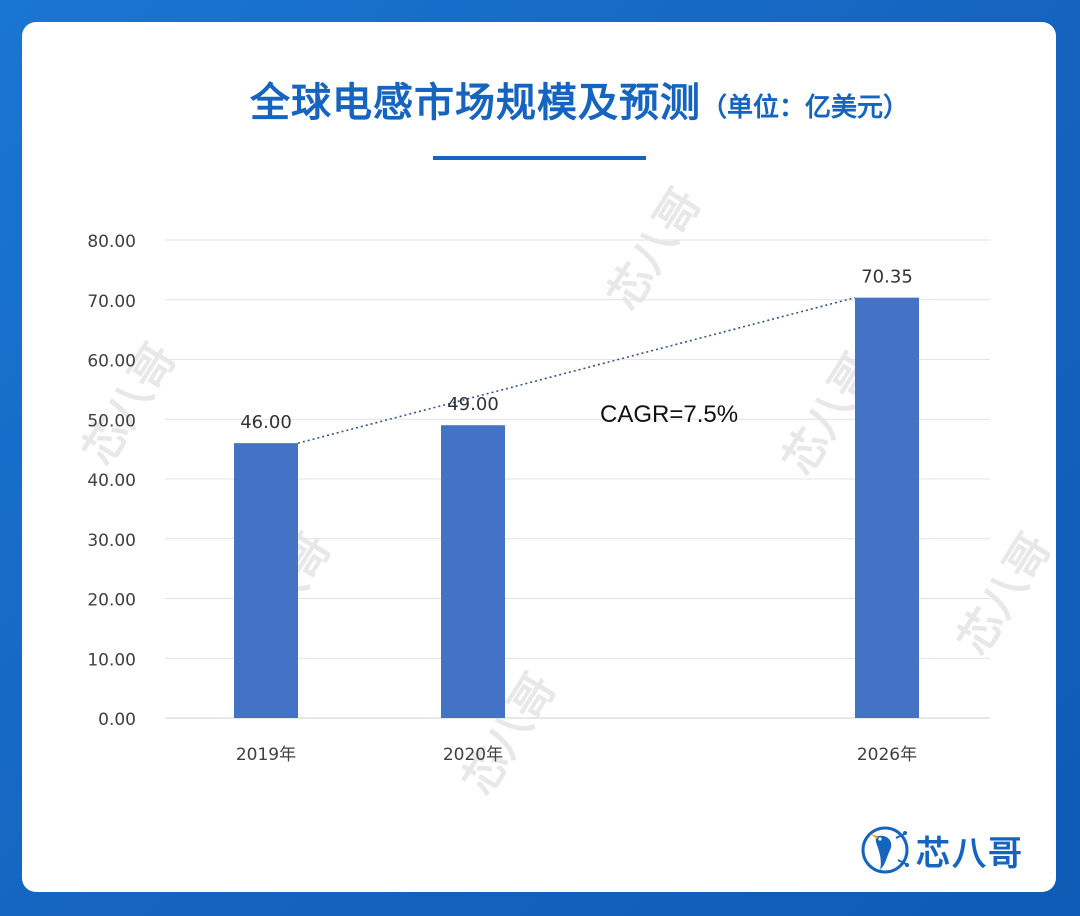 This screenshot has width=1080, height=916. I want to click on y-tick-label: 60.00, so click(111, 362).